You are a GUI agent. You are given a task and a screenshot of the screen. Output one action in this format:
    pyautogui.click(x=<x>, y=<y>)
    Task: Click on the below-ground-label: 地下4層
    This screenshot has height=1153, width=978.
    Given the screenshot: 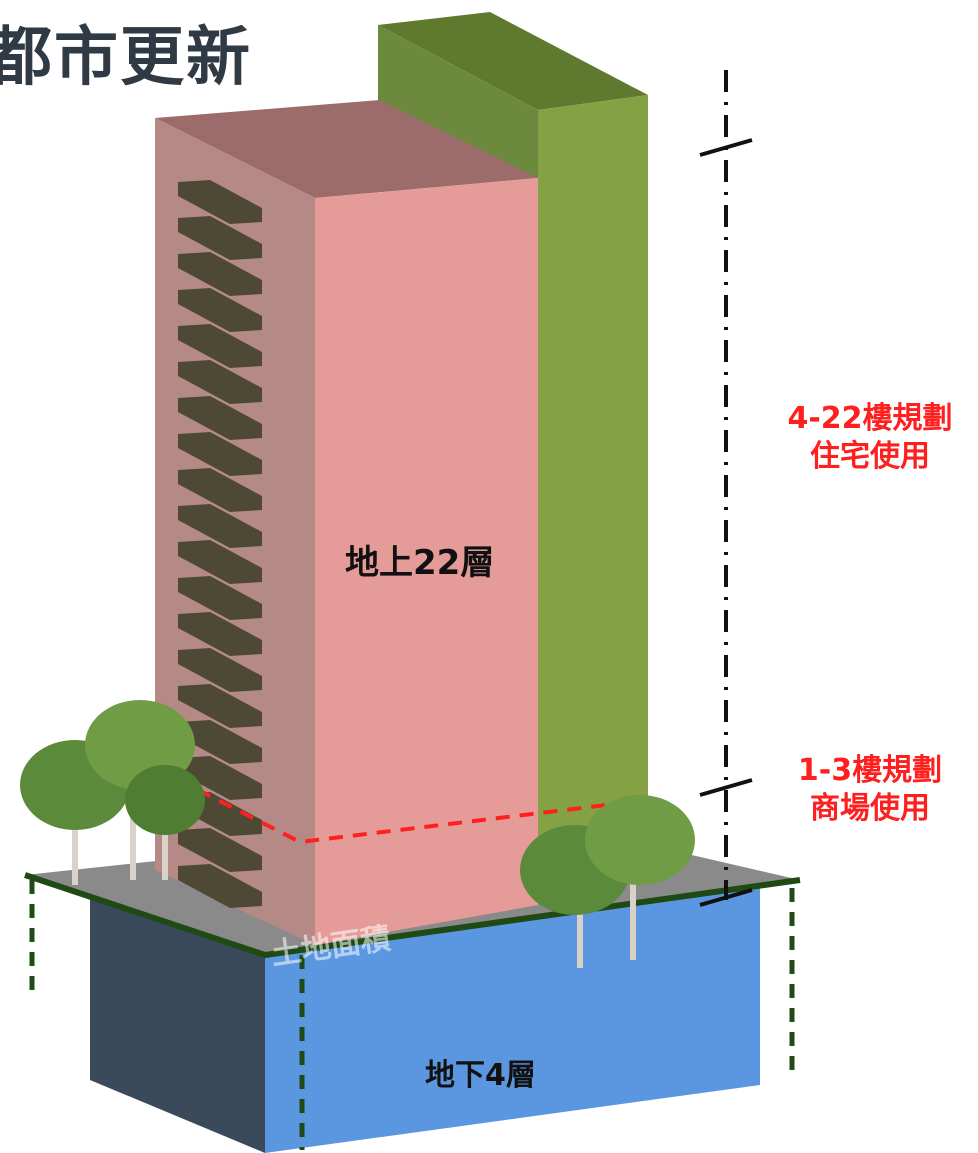 What is the action you would take?
    pyautogui.click(x=480, y=1075)
    